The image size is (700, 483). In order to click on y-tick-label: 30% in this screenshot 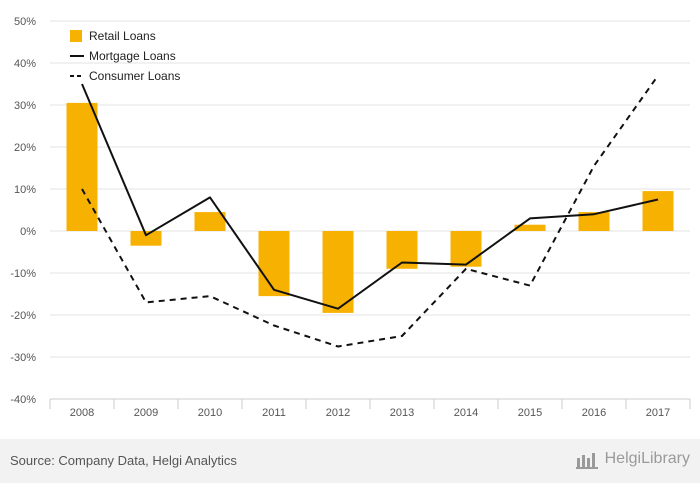, I will do `click(25, 106)`.